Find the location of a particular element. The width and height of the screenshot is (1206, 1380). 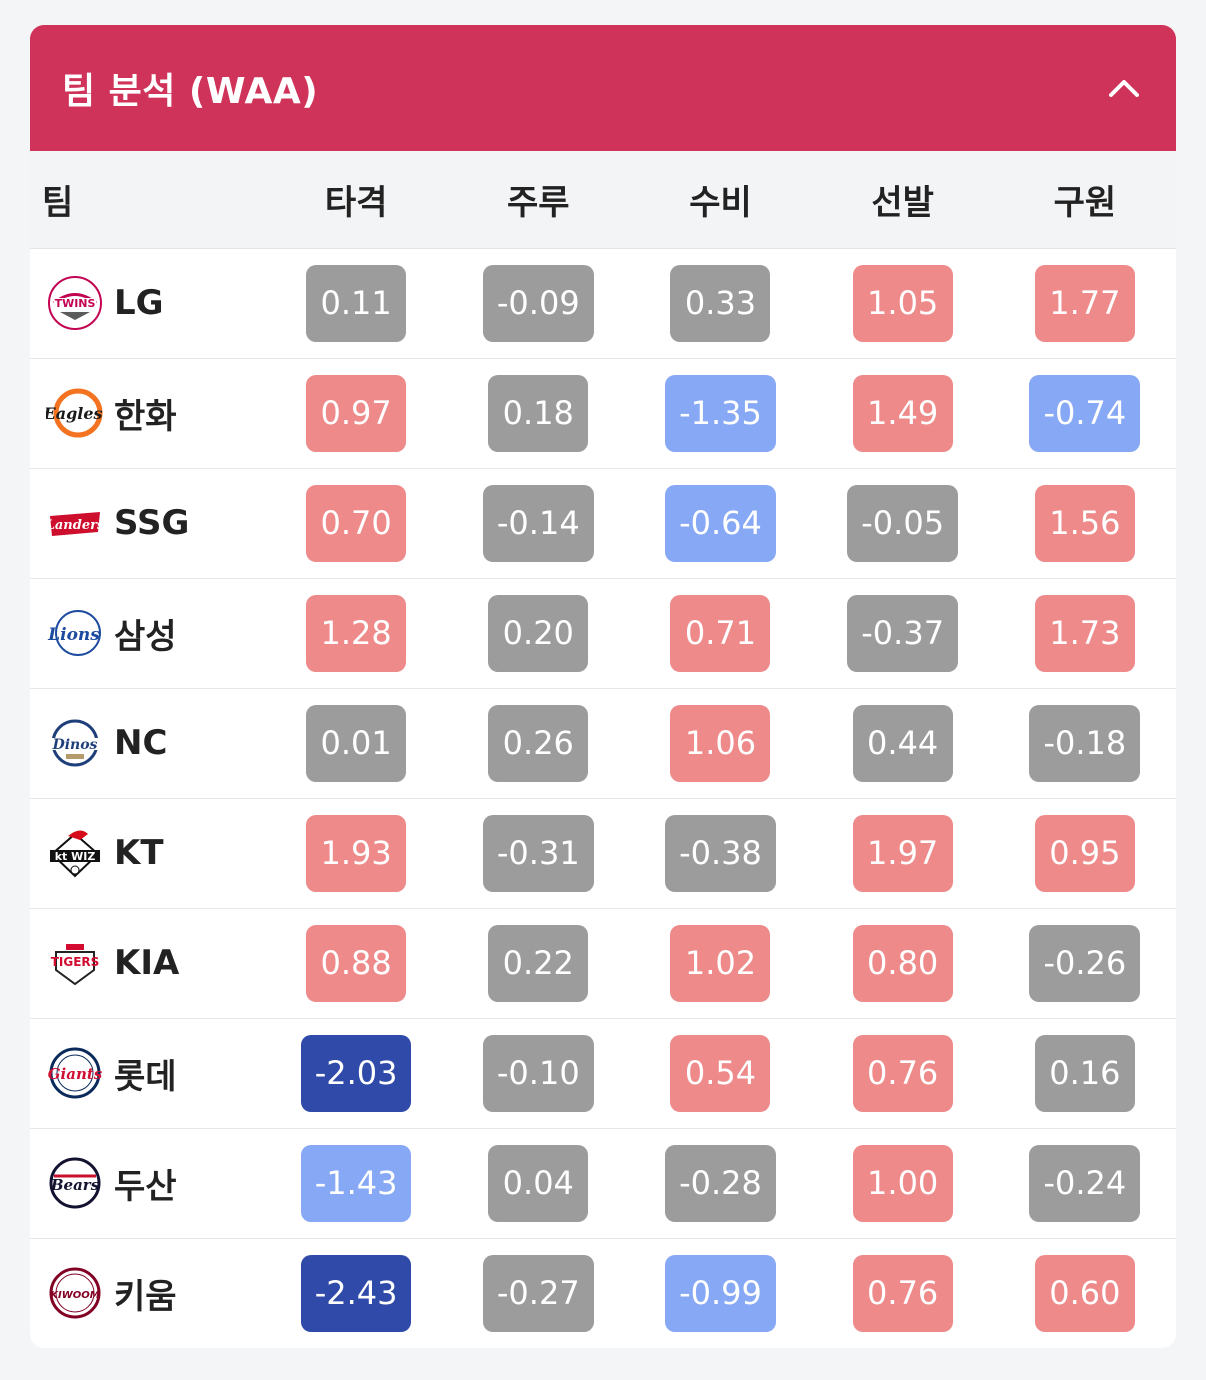

starting-cell: 1.49 is located at coordinates (903, 413).